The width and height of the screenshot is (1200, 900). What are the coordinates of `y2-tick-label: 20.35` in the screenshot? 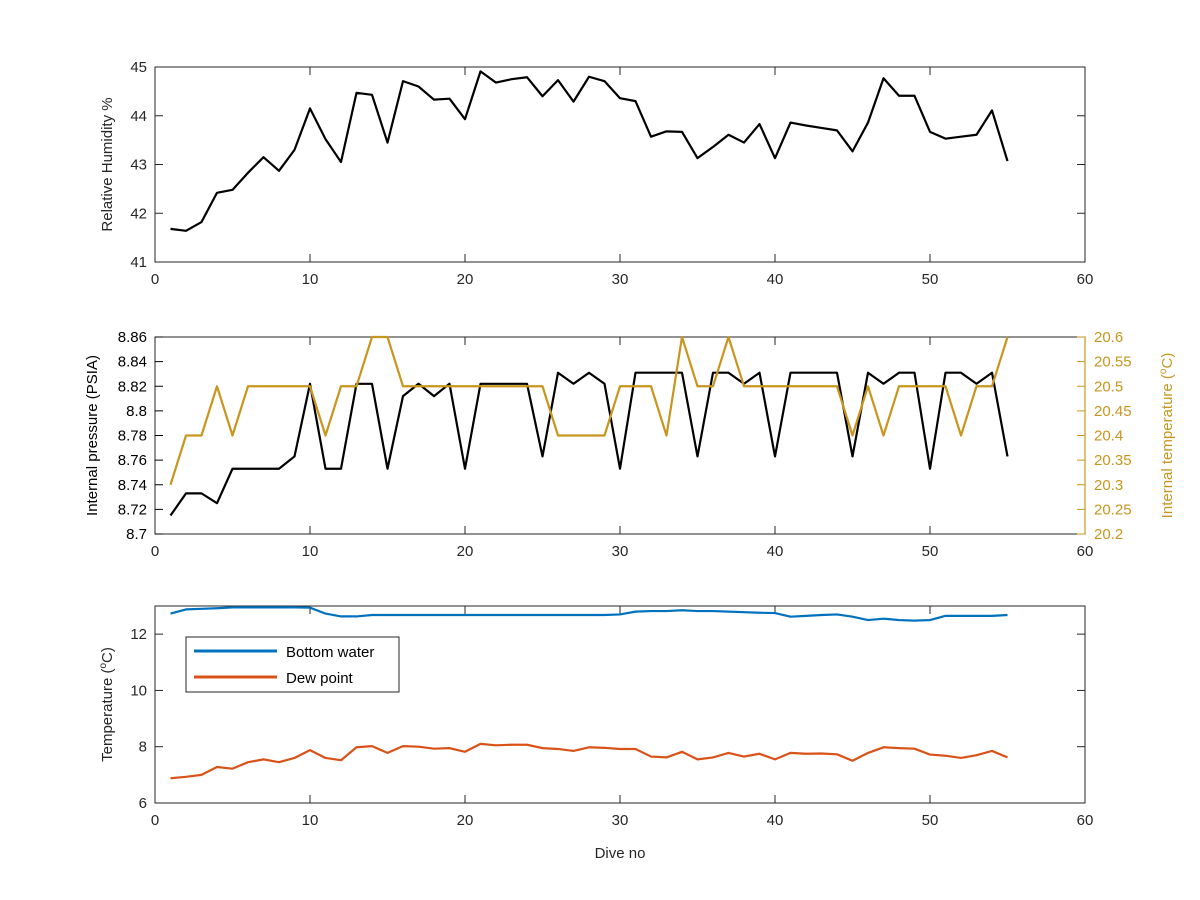 It's located at (1113, 460).